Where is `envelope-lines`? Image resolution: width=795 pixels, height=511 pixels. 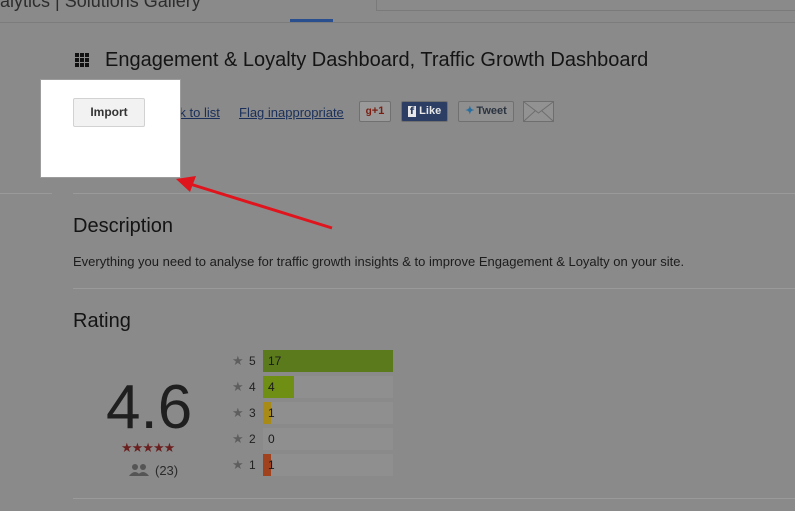
envelope-lines is located at coordinates (538, 111).